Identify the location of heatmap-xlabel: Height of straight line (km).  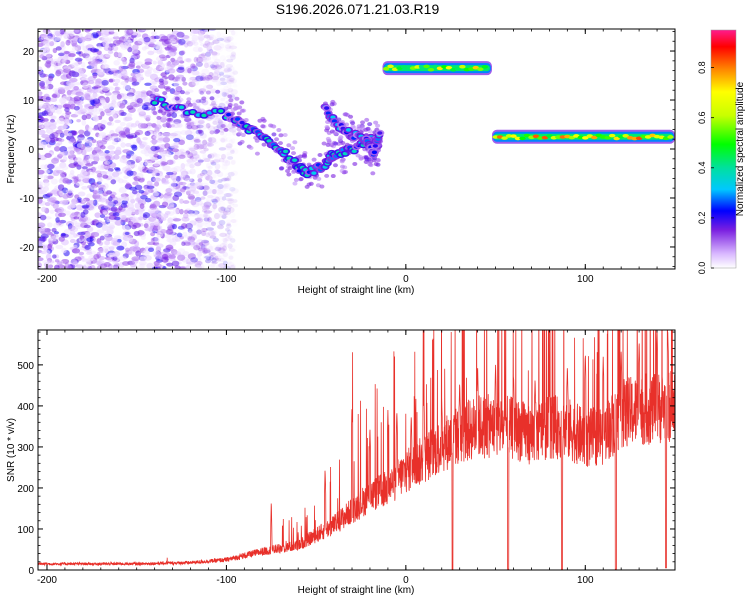
(356, 290).